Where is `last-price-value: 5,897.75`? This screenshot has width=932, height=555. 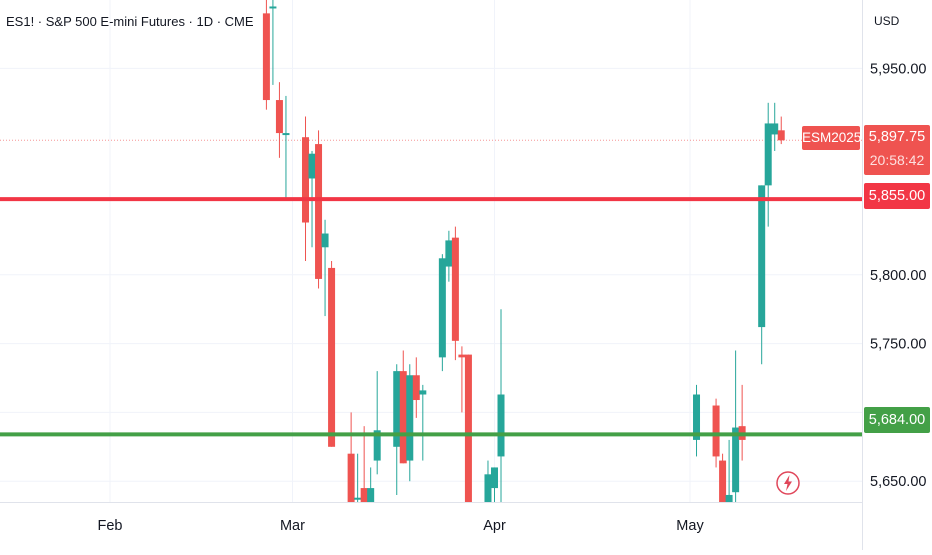
last-price-value: 5,897.75 is located at coordinates (897, 137).